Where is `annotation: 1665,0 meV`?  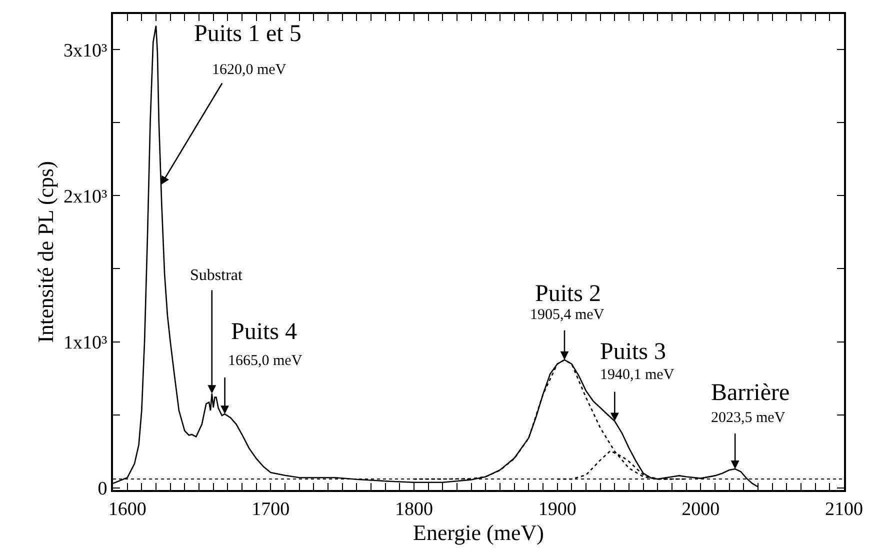 annotation: 1665,0 meV is located at coordinates (265, 361).